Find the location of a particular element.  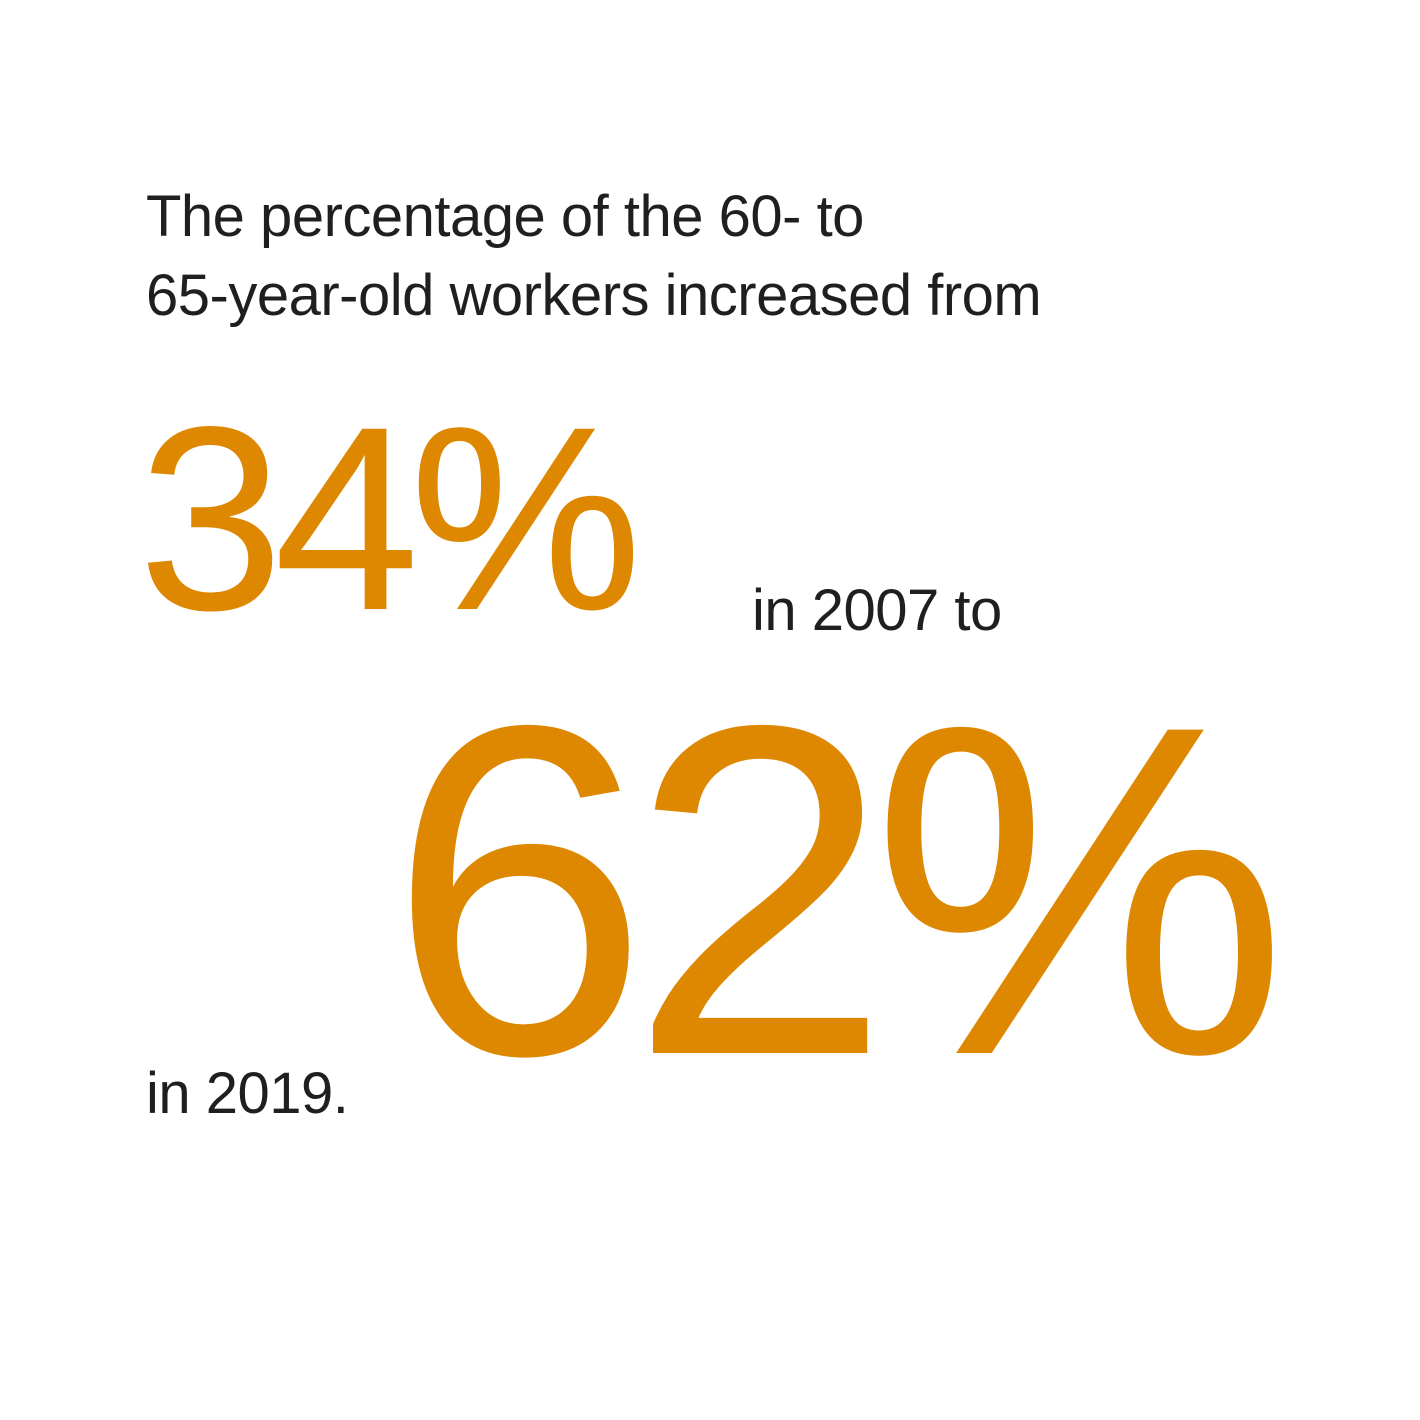

start-percentage: 34% is located at coordinates (390, 518).